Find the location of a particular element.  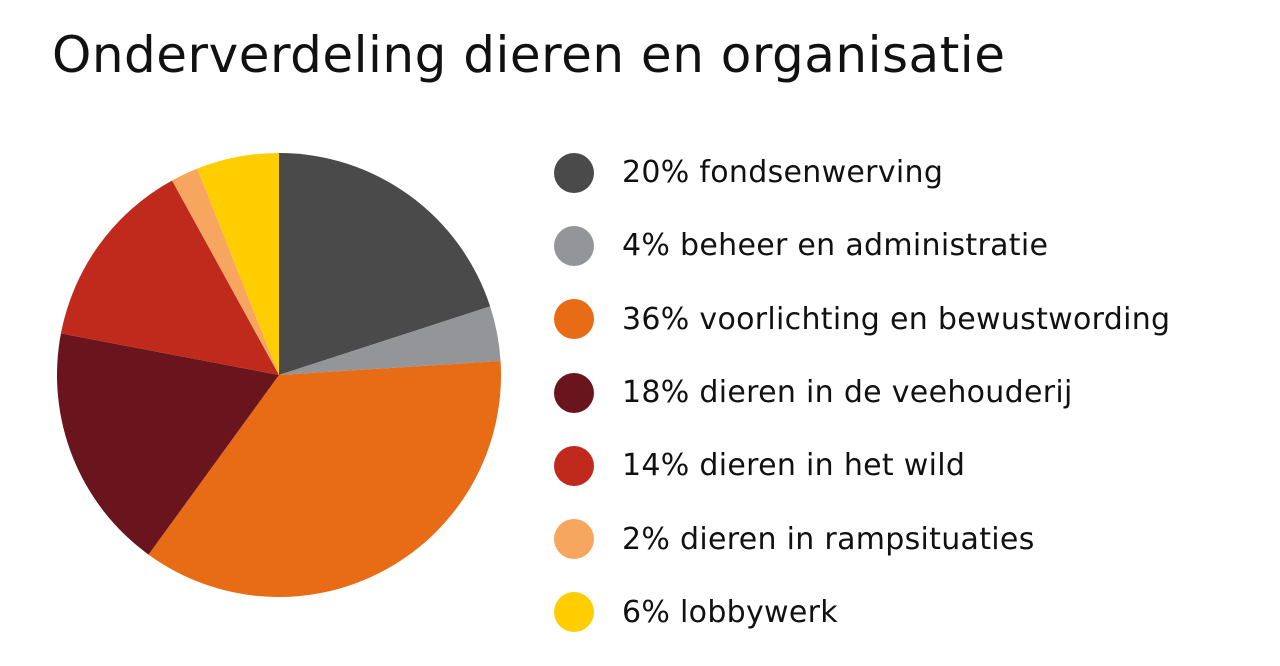

legend-label: 2% dieren in rampsituaties is located at coordinates (828, 539).